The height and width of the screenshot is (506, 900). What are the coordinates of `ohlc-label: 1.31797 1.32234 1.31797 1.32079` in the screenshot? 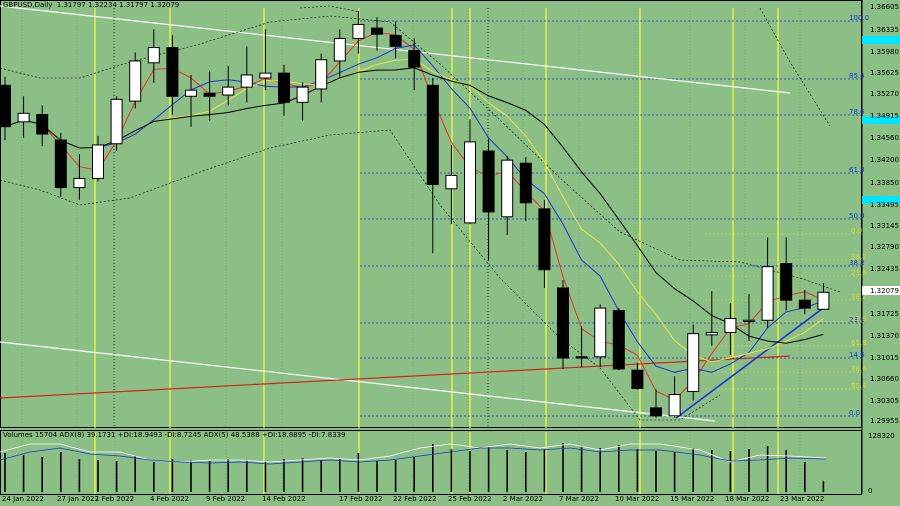 It's located at (118, 5).